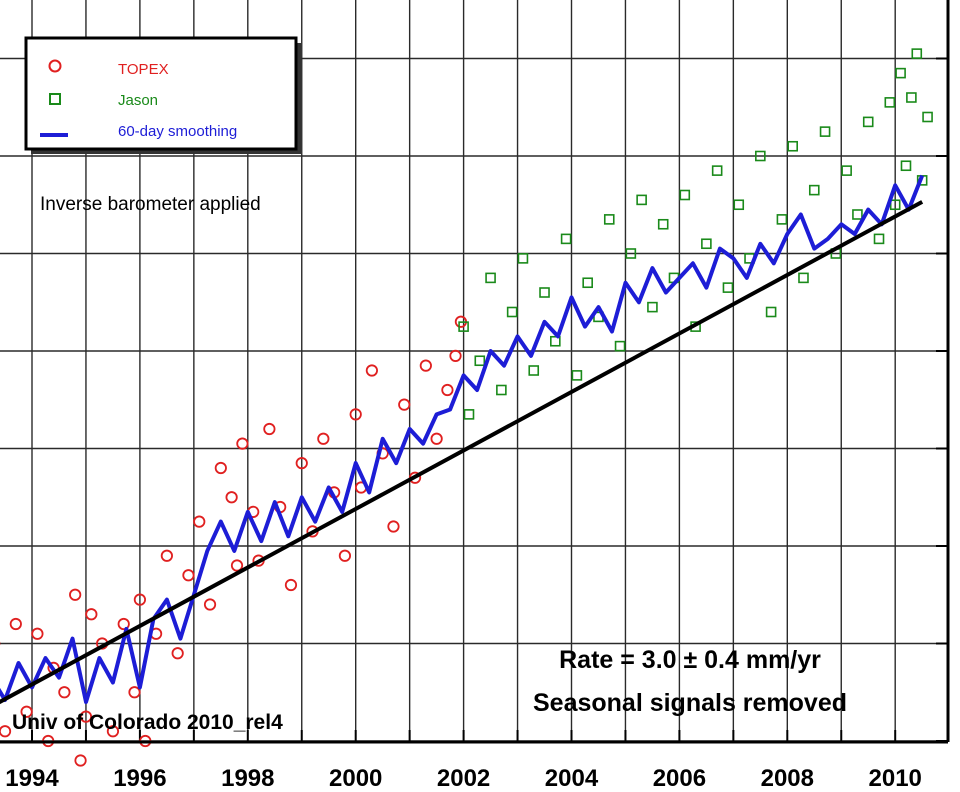  Describe the element at coordinates (139, 778) in the screenshot. I see `x-tick-label: 1996` at that location.